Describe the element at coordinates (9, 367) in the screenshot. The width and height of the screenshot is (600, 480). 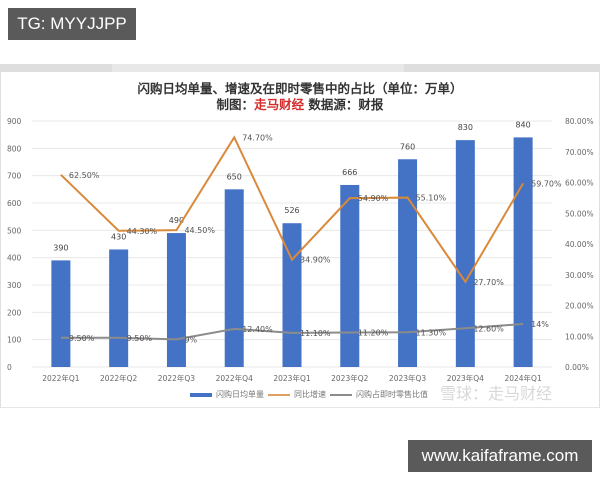
I see `left-axis-tick: 0` at that location.